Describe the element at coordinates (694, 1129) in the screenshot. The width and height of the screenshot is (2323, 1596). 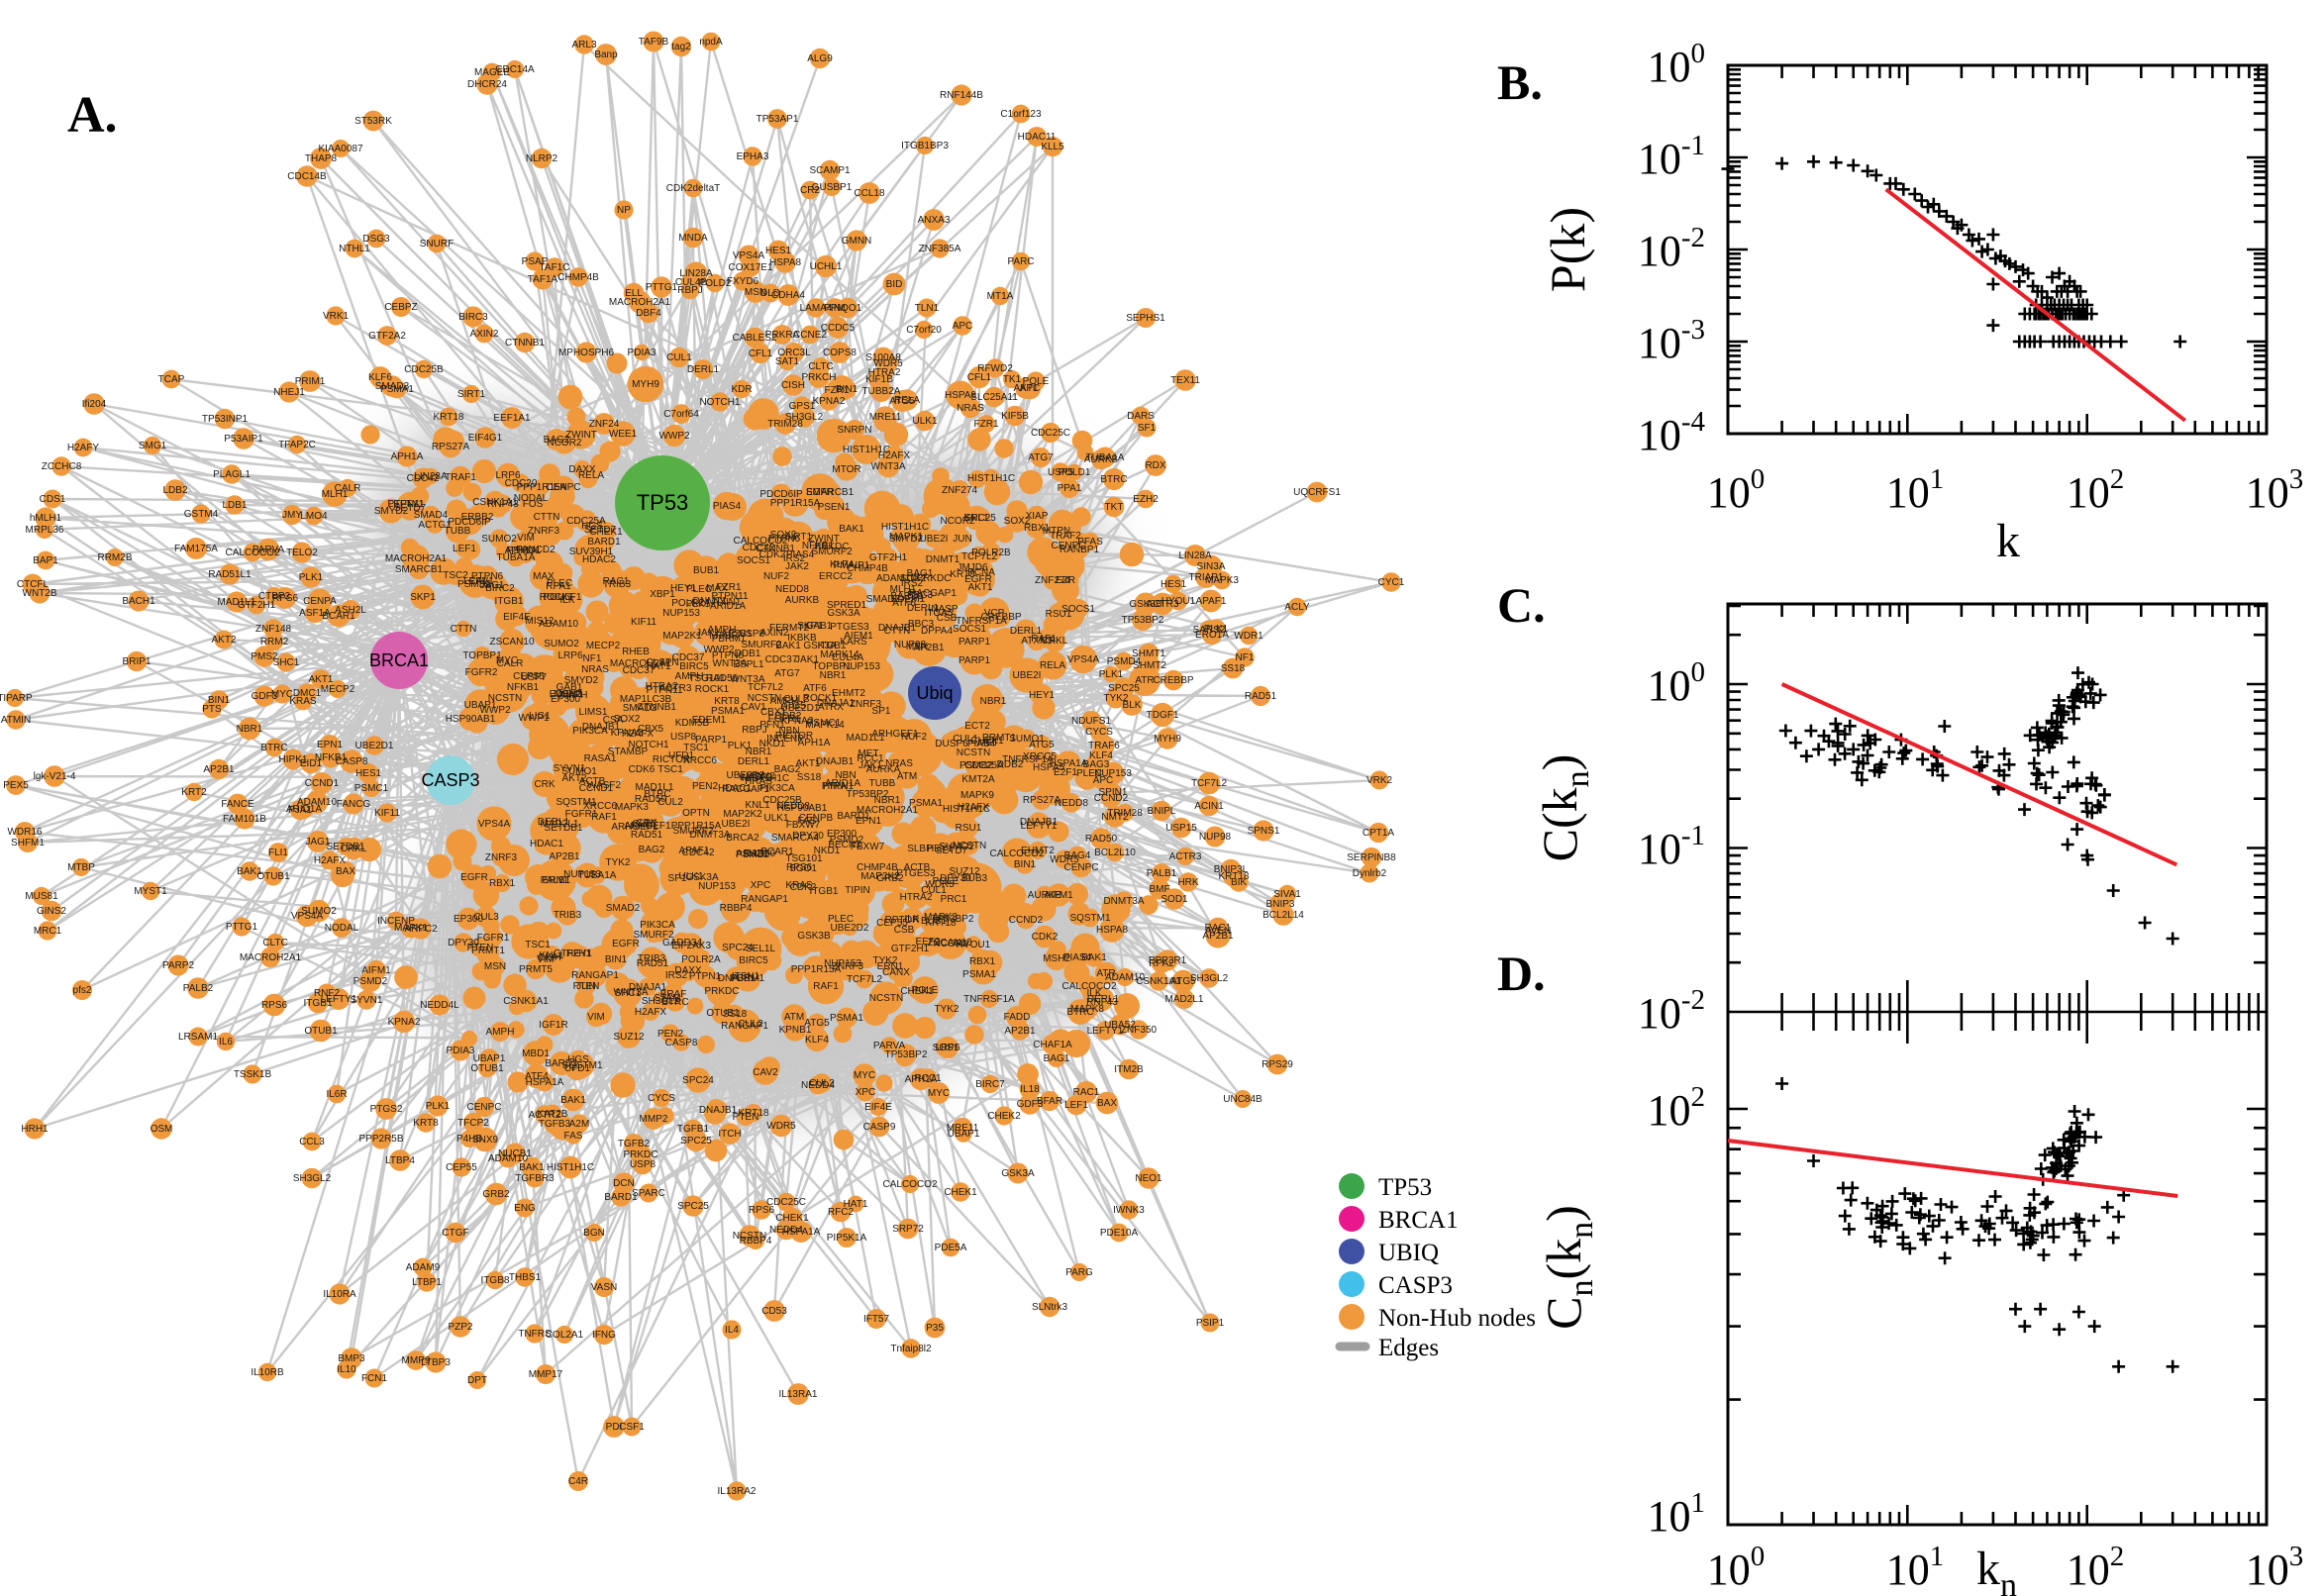
I see `svg-text: TGFB1` at that location.